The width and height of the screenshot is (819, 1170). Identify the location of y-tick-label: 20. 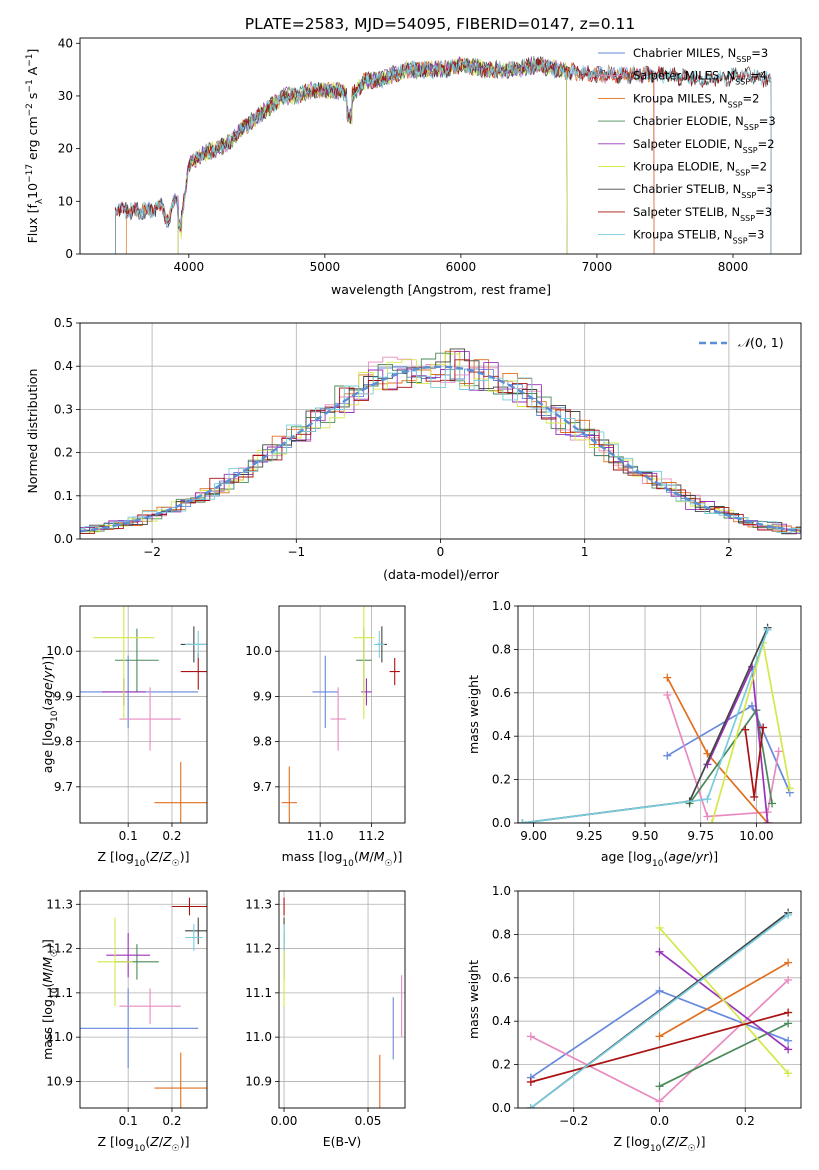
(65, 149).